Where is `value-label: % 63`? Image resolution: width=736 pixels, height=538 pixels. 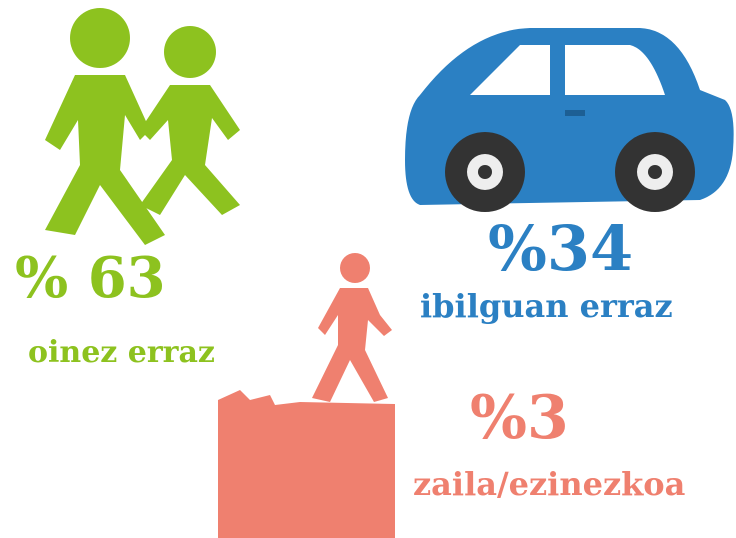 value-label: % 63 is located at coordinates (90, 278).